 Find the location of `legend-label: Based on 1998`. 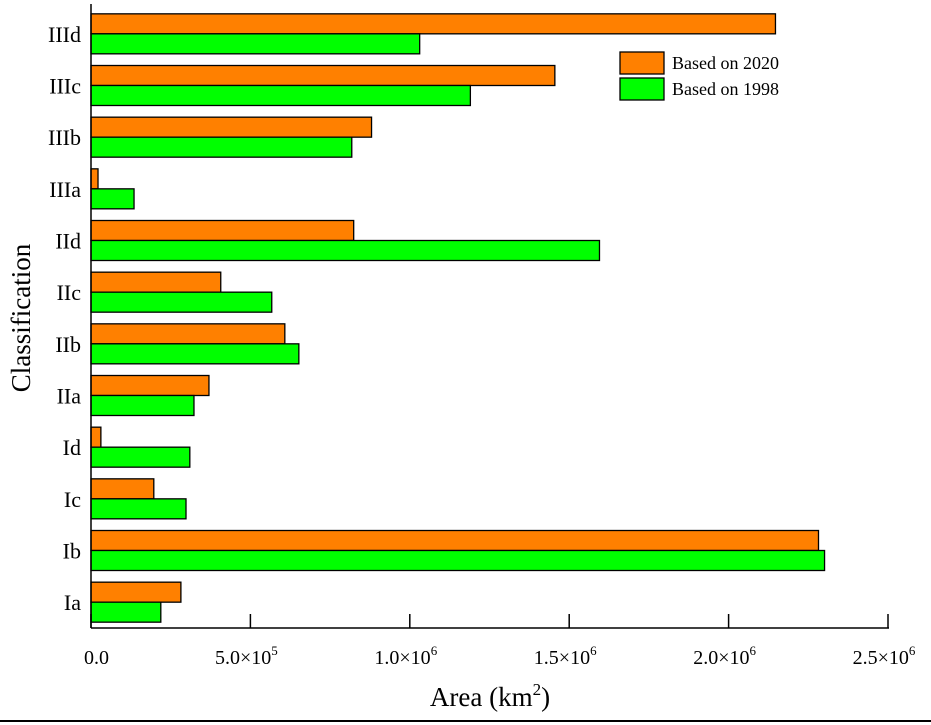

legend-label: Based on 1998 is located at coordinates (725, 89).